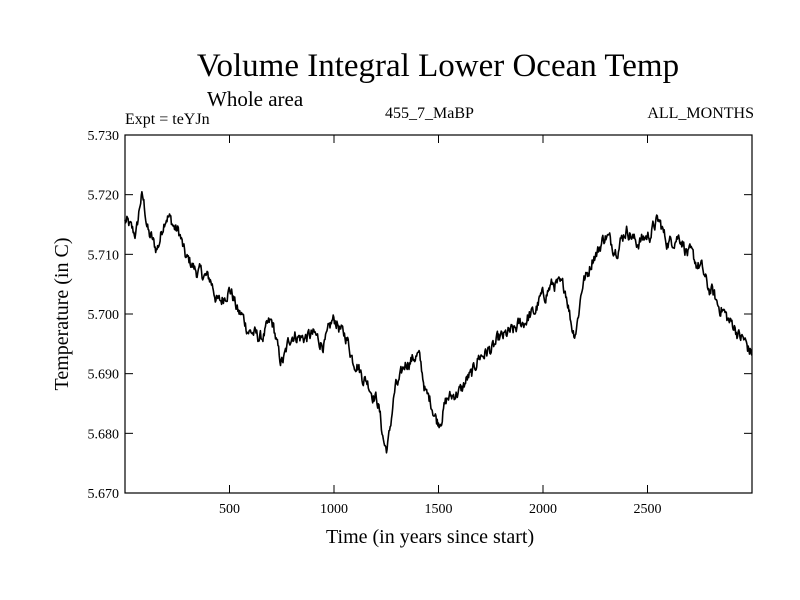  What do you see at coordinates (700, 113) in the screenshot?
I see `months-label: ALL_MONTHS` at bounding box center [700, 113].